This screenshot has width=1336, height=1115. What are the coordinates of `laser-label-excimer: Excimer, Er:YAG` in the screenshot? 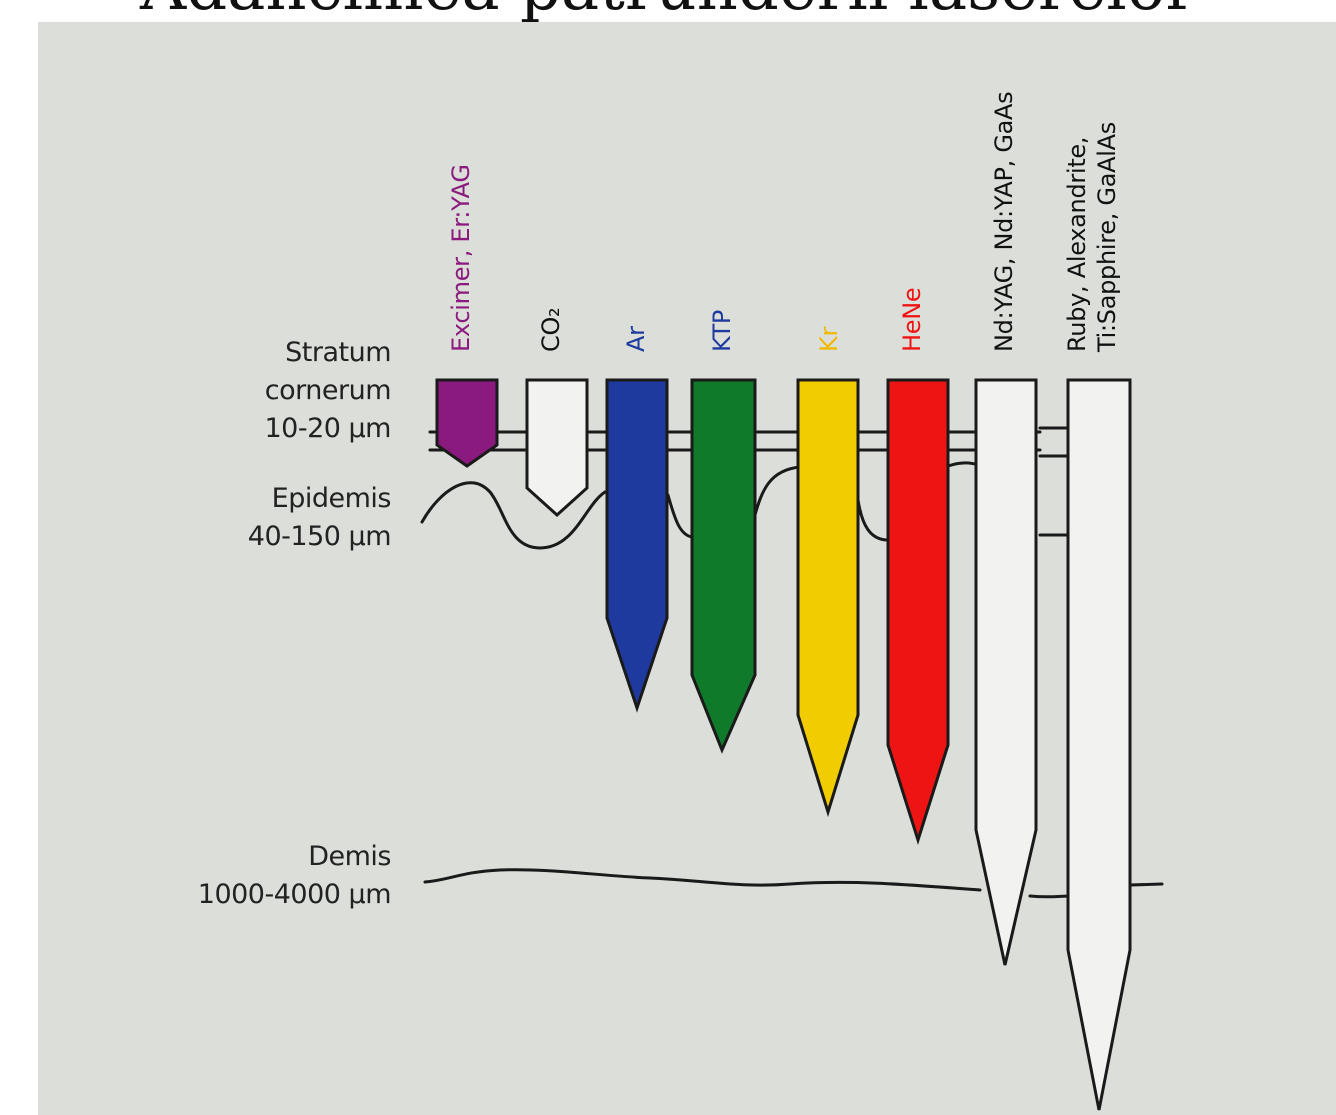 It's located at (461, 258).